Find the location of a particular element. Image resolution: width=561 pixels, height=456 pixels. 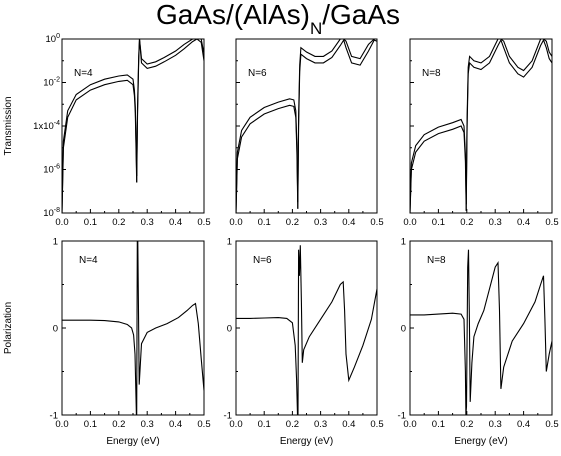

title-subscript: N is located at coordinates (316, 28).